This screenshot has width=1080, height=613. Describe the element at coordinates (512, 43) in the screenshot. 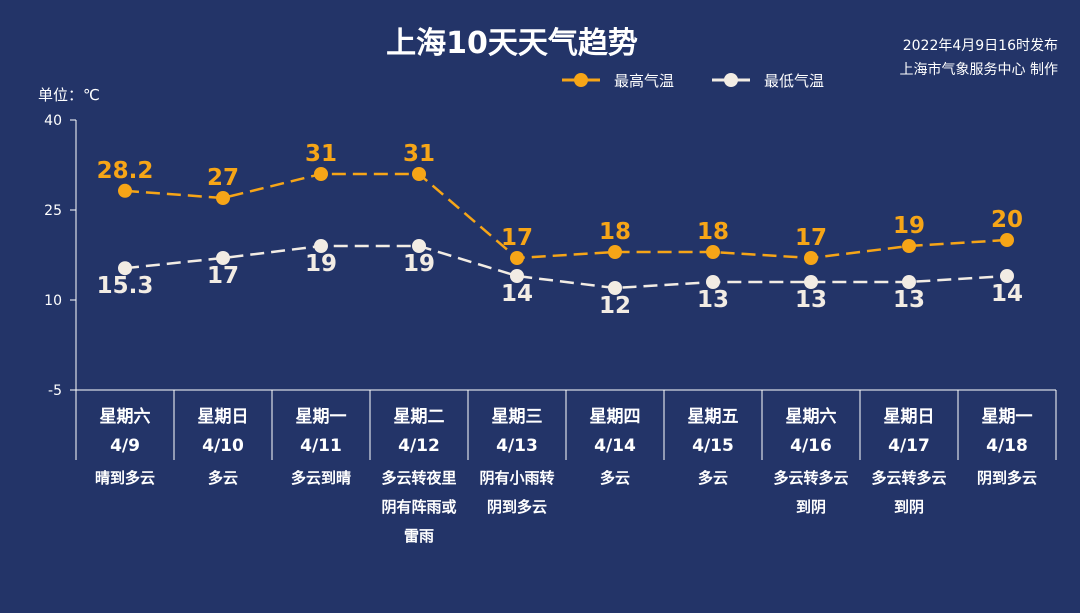

I see `chart-title: 上海10天天气趋势` at that location.